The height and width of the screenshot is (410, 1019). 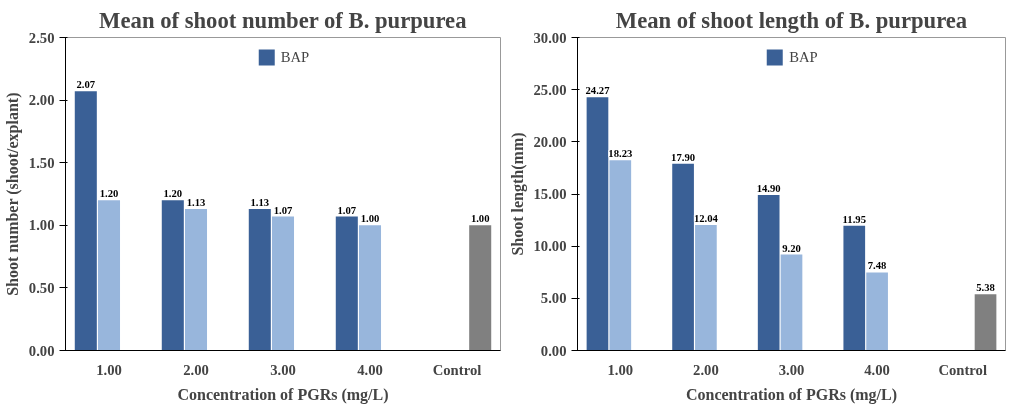 I want to click on y-tick-label: 20.00, so click(x=550, y=141).